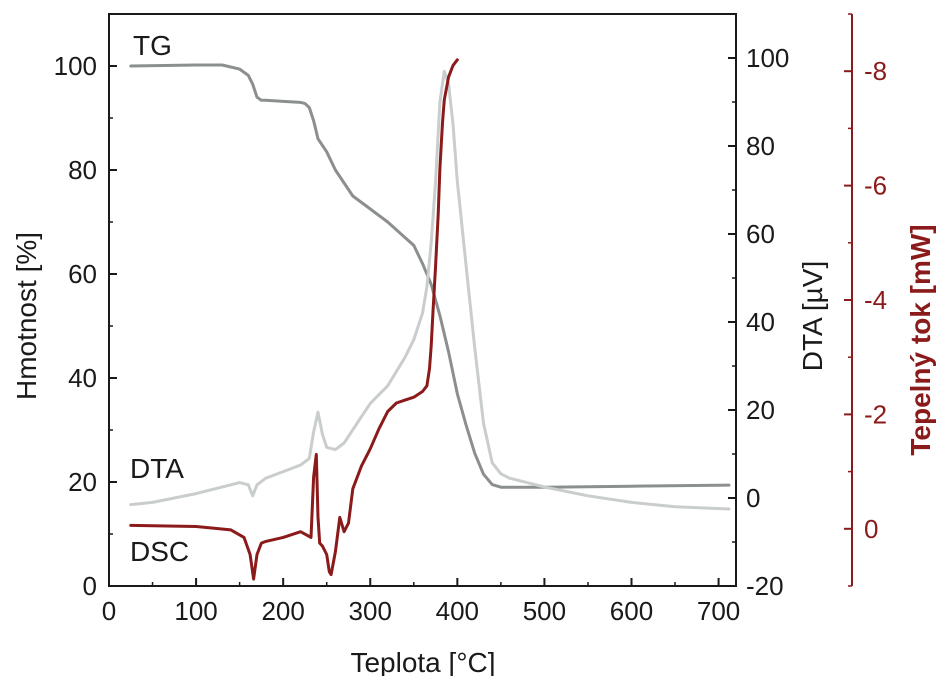  Describe the element at coordinates (753, 498) in the screenshot. I see `y-dta-tick-label: 0` at that location.